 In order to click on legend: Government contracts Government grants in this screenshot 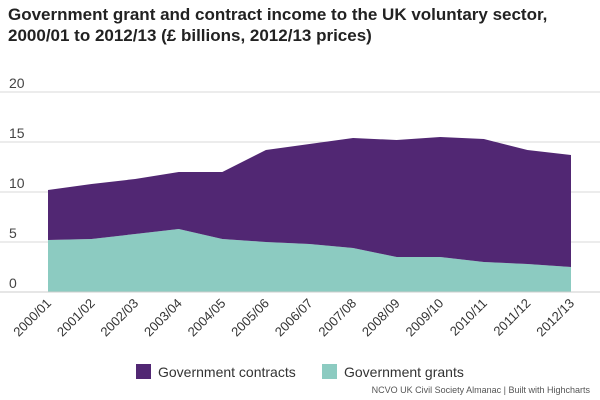, I will do `click(300, 372)`.